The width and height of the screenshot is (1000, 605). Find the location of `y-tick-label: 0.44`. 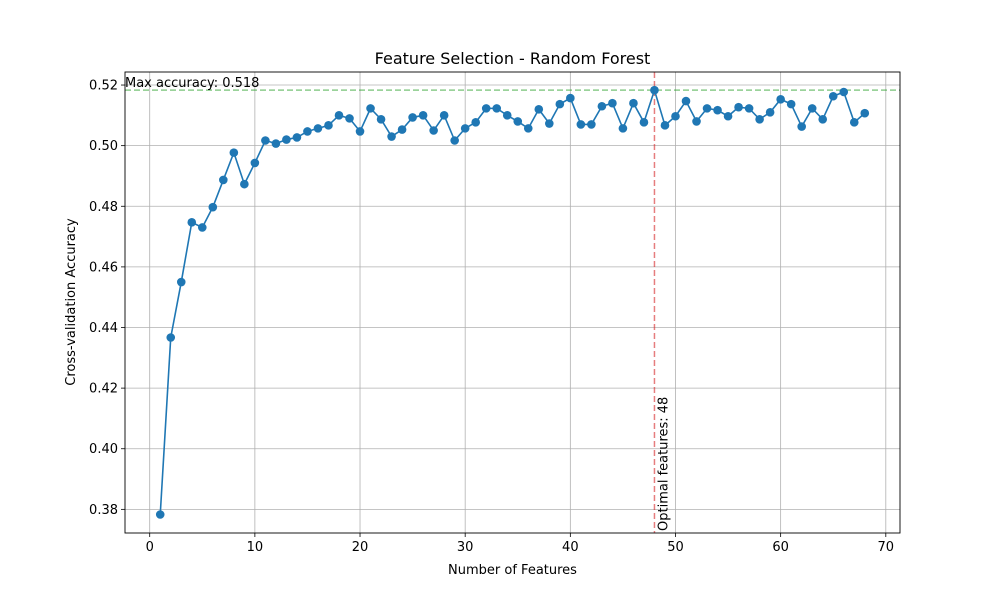

y-tick-label: 0.44 is located at coordinates (103, 328).